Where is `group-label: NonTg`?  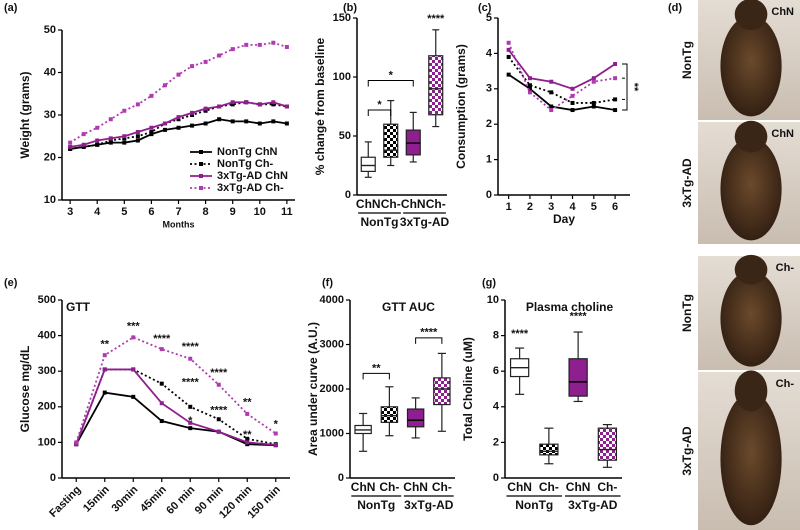 group-label: NonTg is located at coordinates (380, 222).